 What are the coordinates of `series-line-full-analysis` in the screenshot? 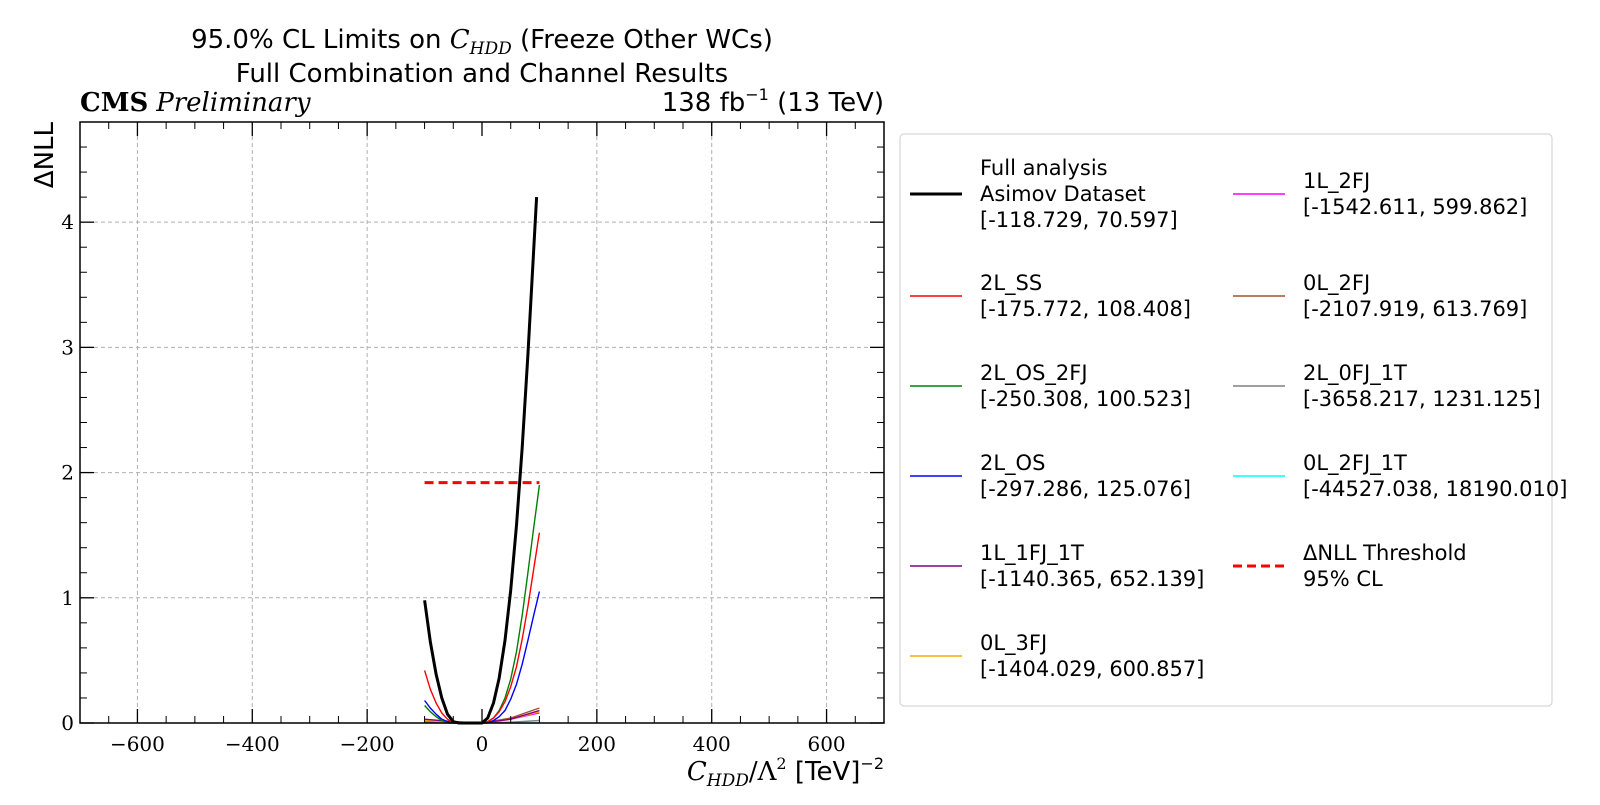 It's located at (481, 461).